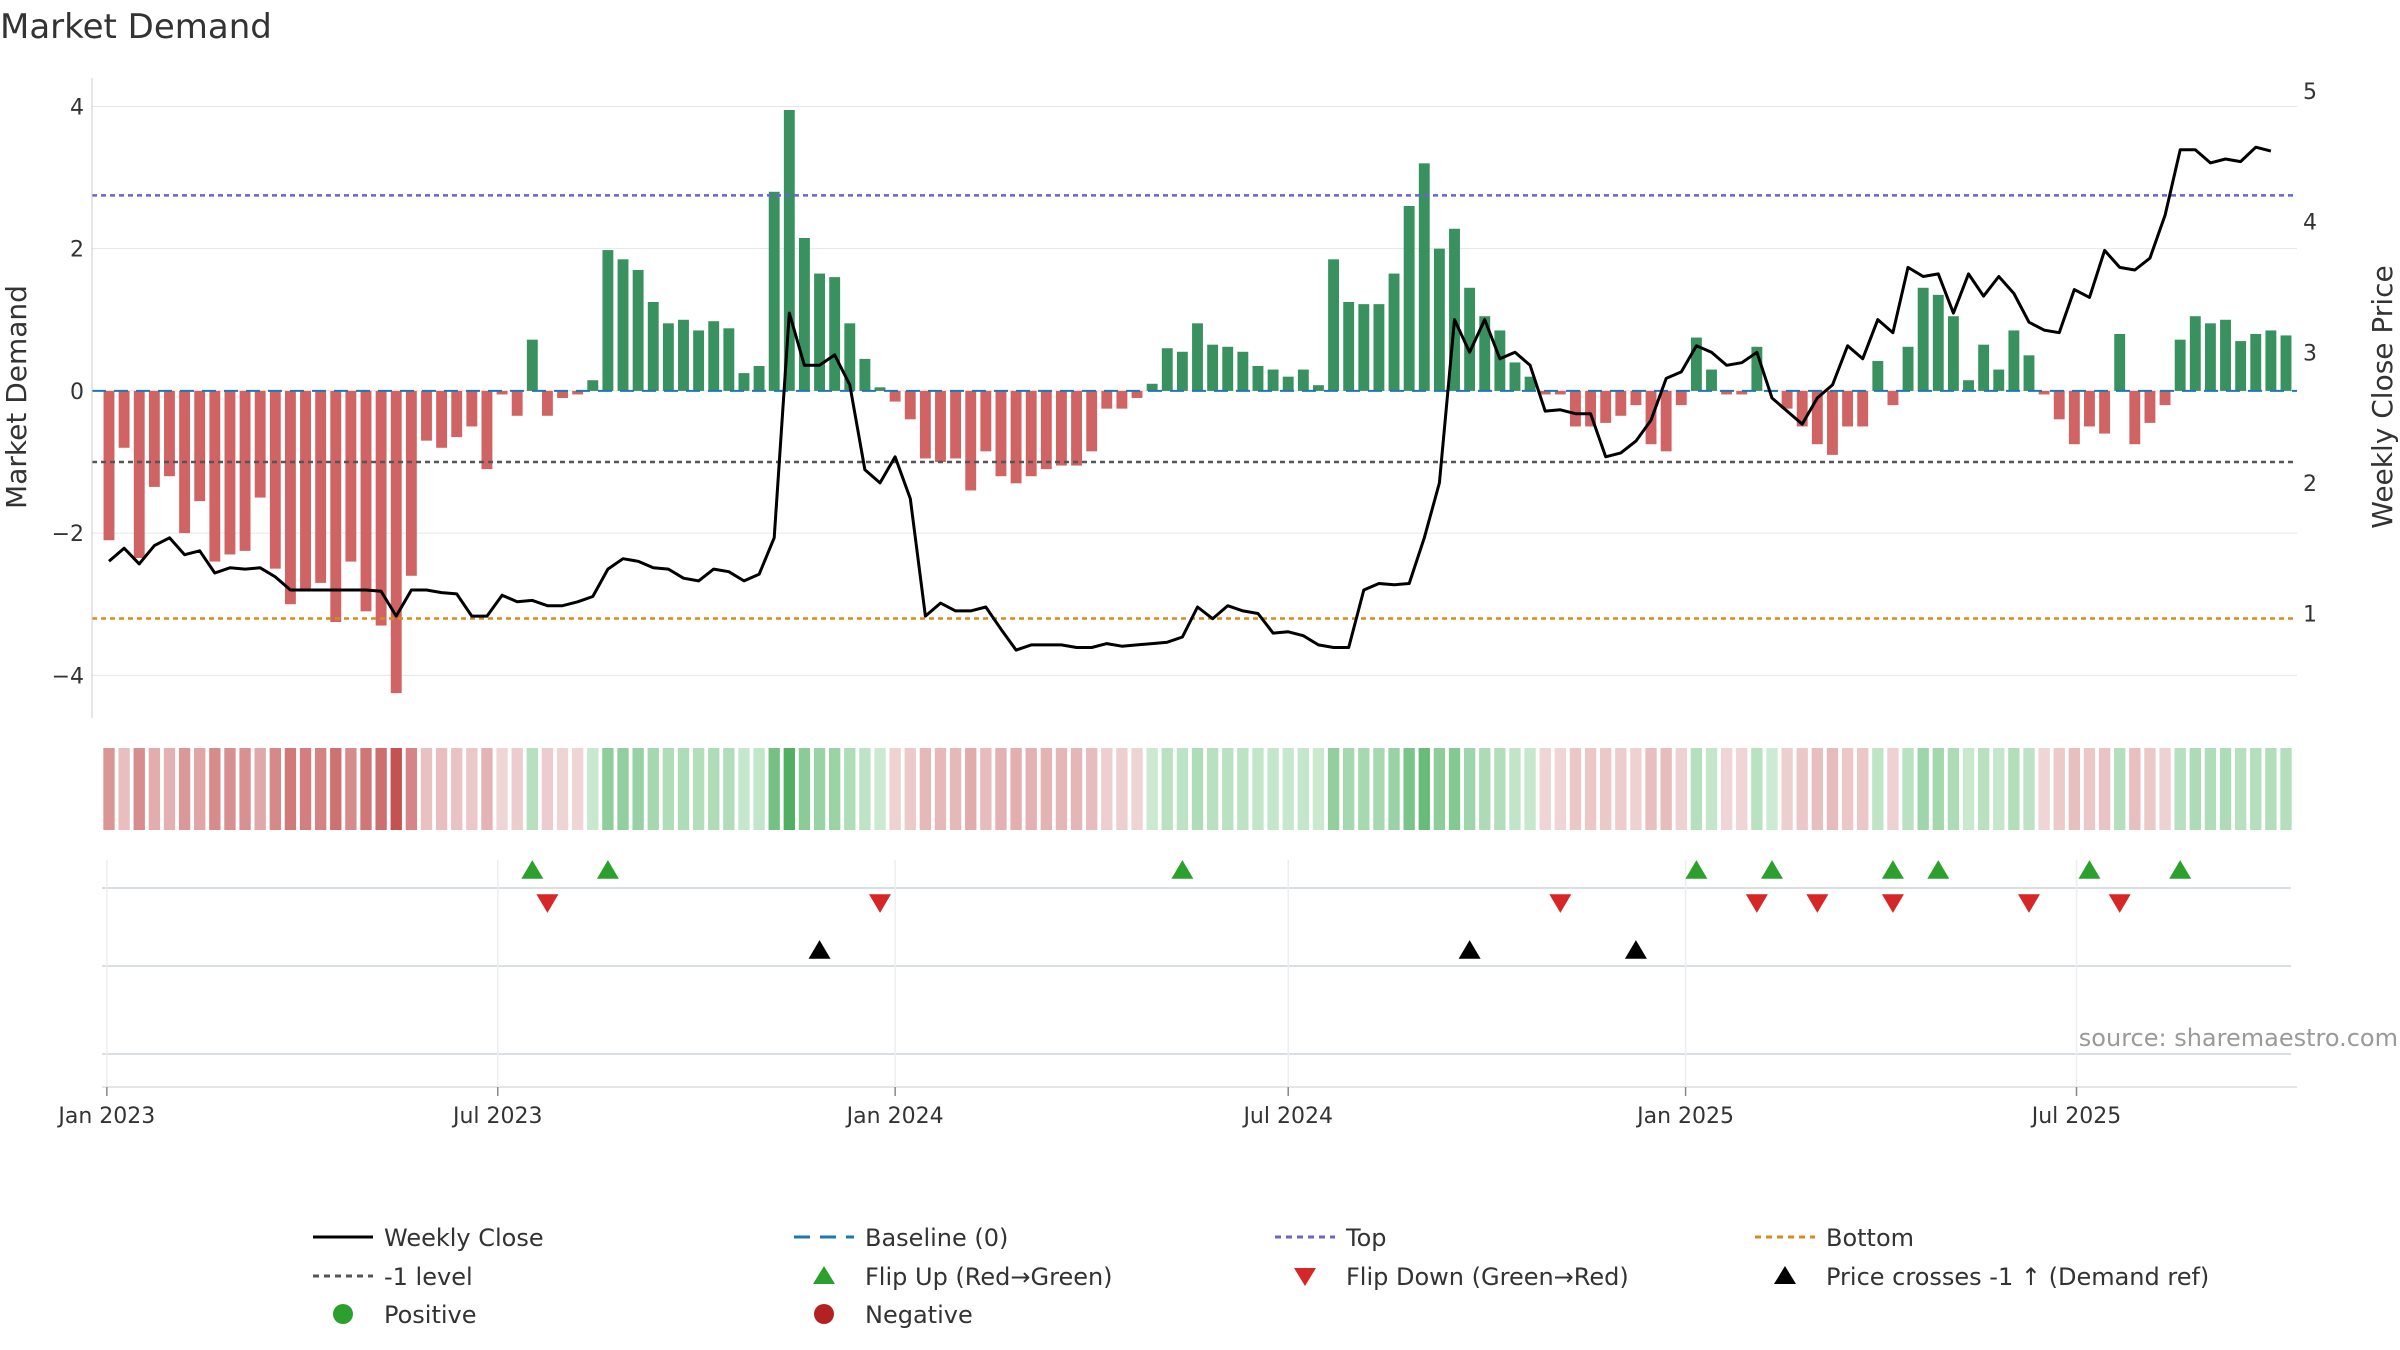  Describe the element at coordinates (1197, 789) in the screenshot. I see `demand-heat-strip` at that location.